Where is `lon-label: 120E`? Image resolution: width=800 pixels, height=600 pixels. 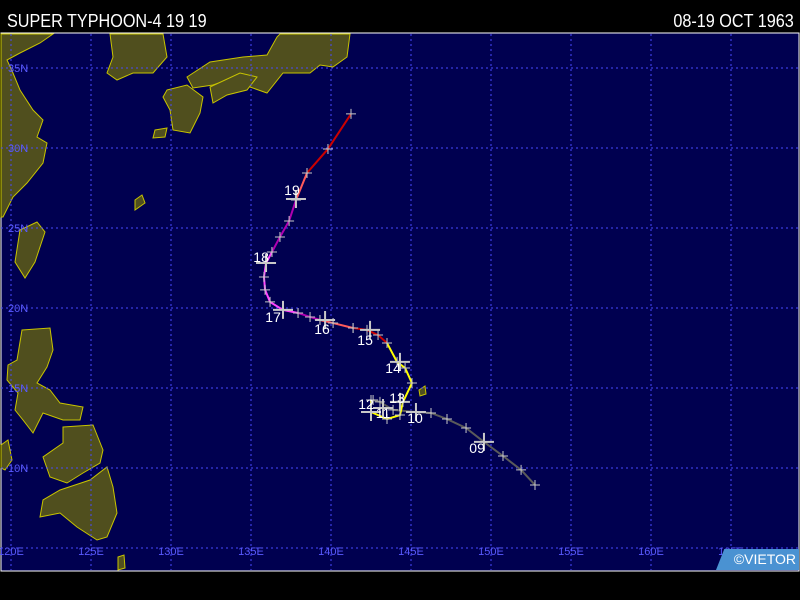 lon-label: 120E is located at coordinates (12, 552).